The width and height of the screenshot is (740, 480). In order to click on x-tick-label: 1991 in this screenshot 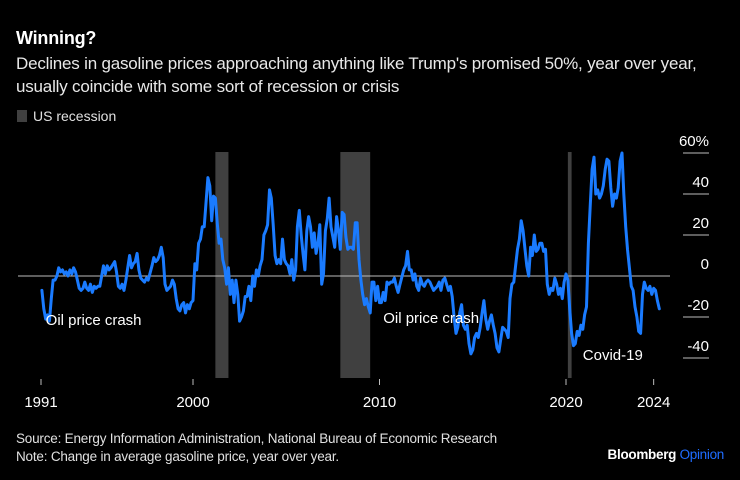, I will do `click(40, 402)`.